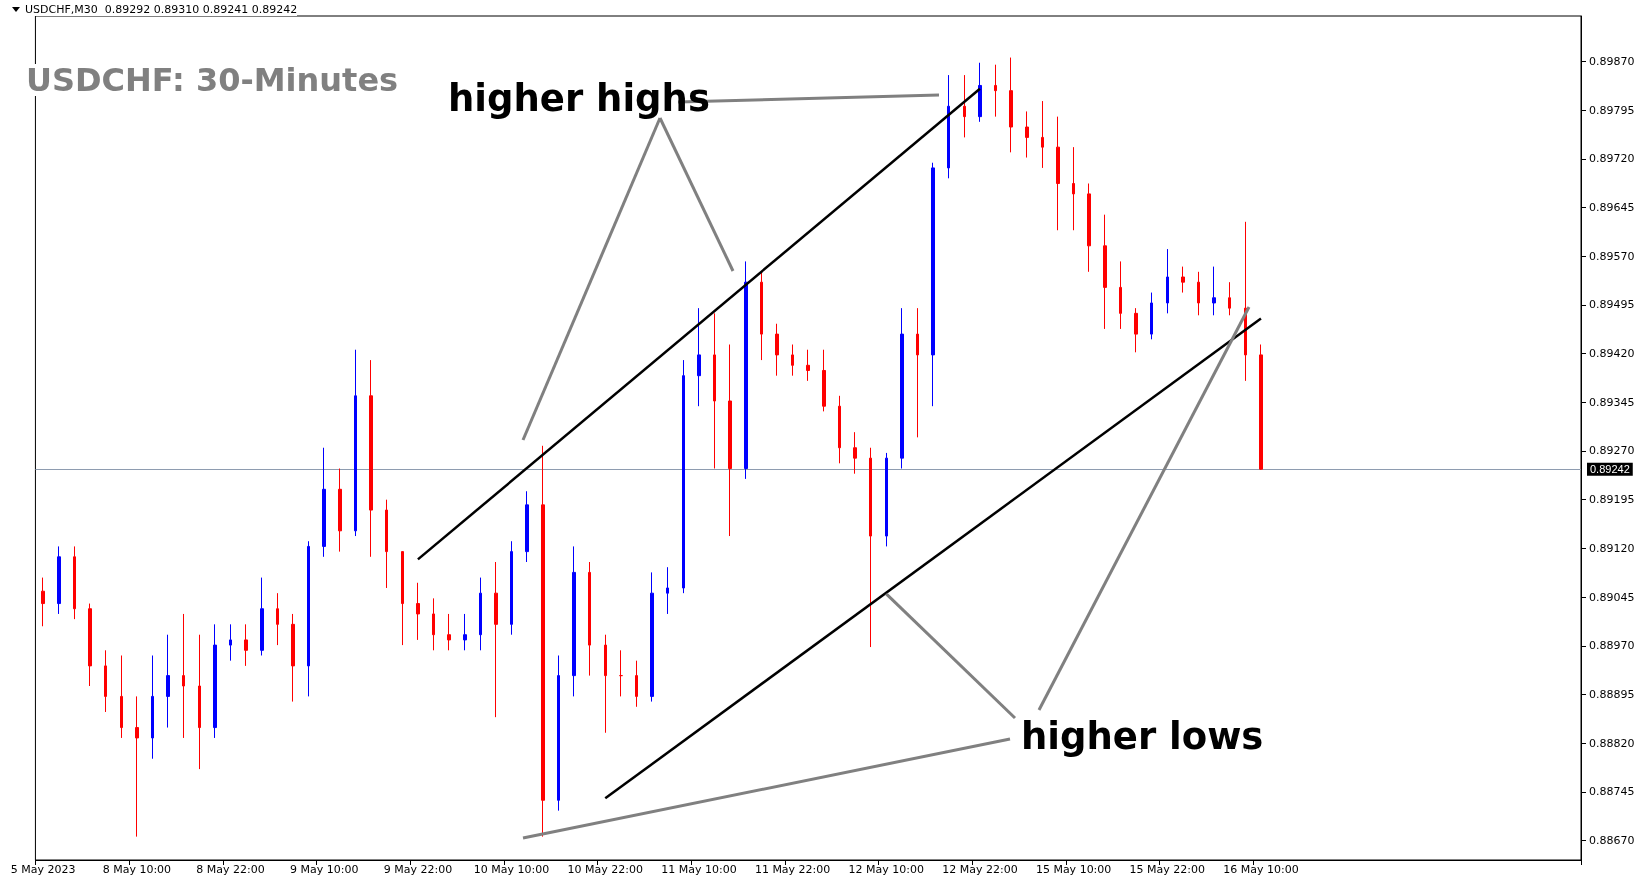 The image size is (1649, 884). I want to click on x-tick-label: 10 May 22:00, so click(605, 869).